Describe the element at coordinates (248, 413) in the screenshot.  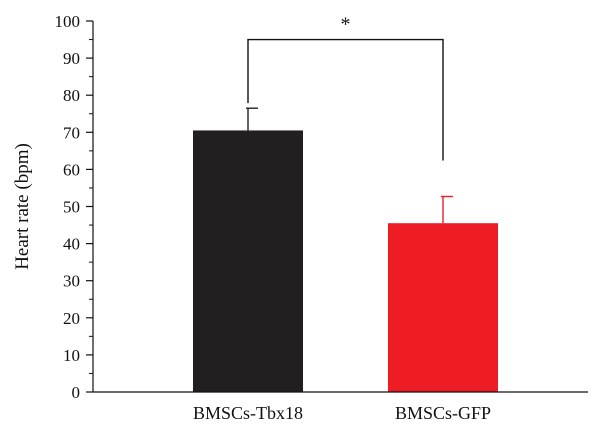
I see `x-category-label: BMSCs-Tbx18` at that location.